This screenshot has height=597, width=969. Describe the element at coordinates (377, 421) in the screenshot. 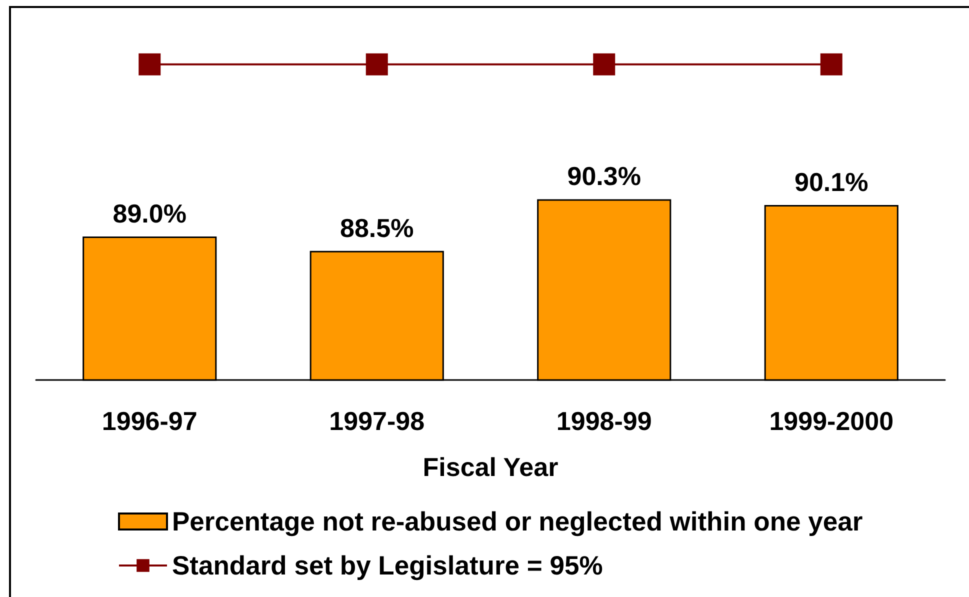

I see `x-tick-label: 1997-98` at that location.